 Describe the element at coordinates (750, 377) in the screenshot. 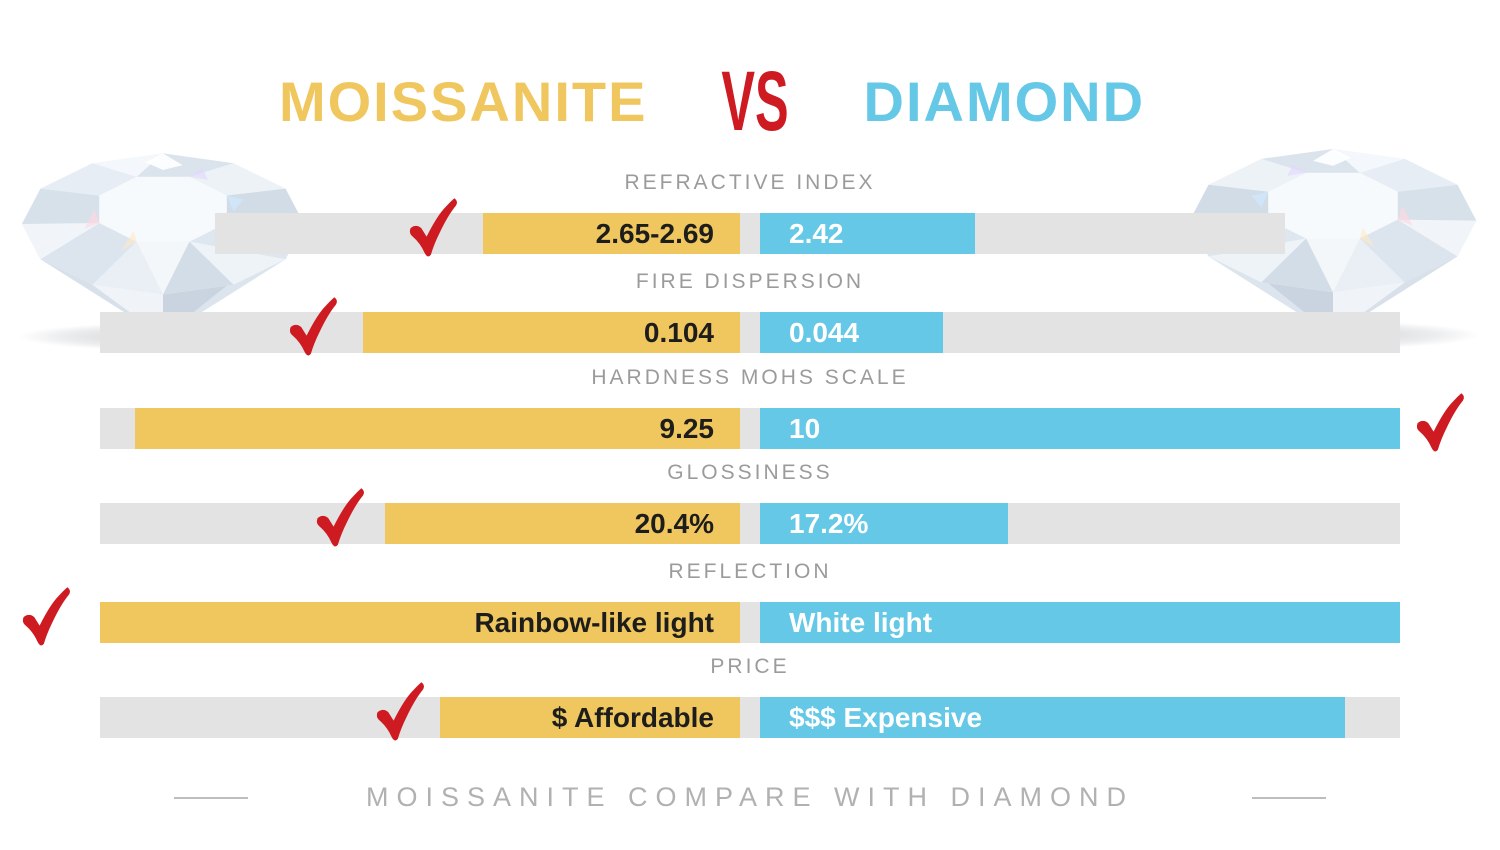

I see `row-label: HARDNESS MOHS SCALE` at that location.